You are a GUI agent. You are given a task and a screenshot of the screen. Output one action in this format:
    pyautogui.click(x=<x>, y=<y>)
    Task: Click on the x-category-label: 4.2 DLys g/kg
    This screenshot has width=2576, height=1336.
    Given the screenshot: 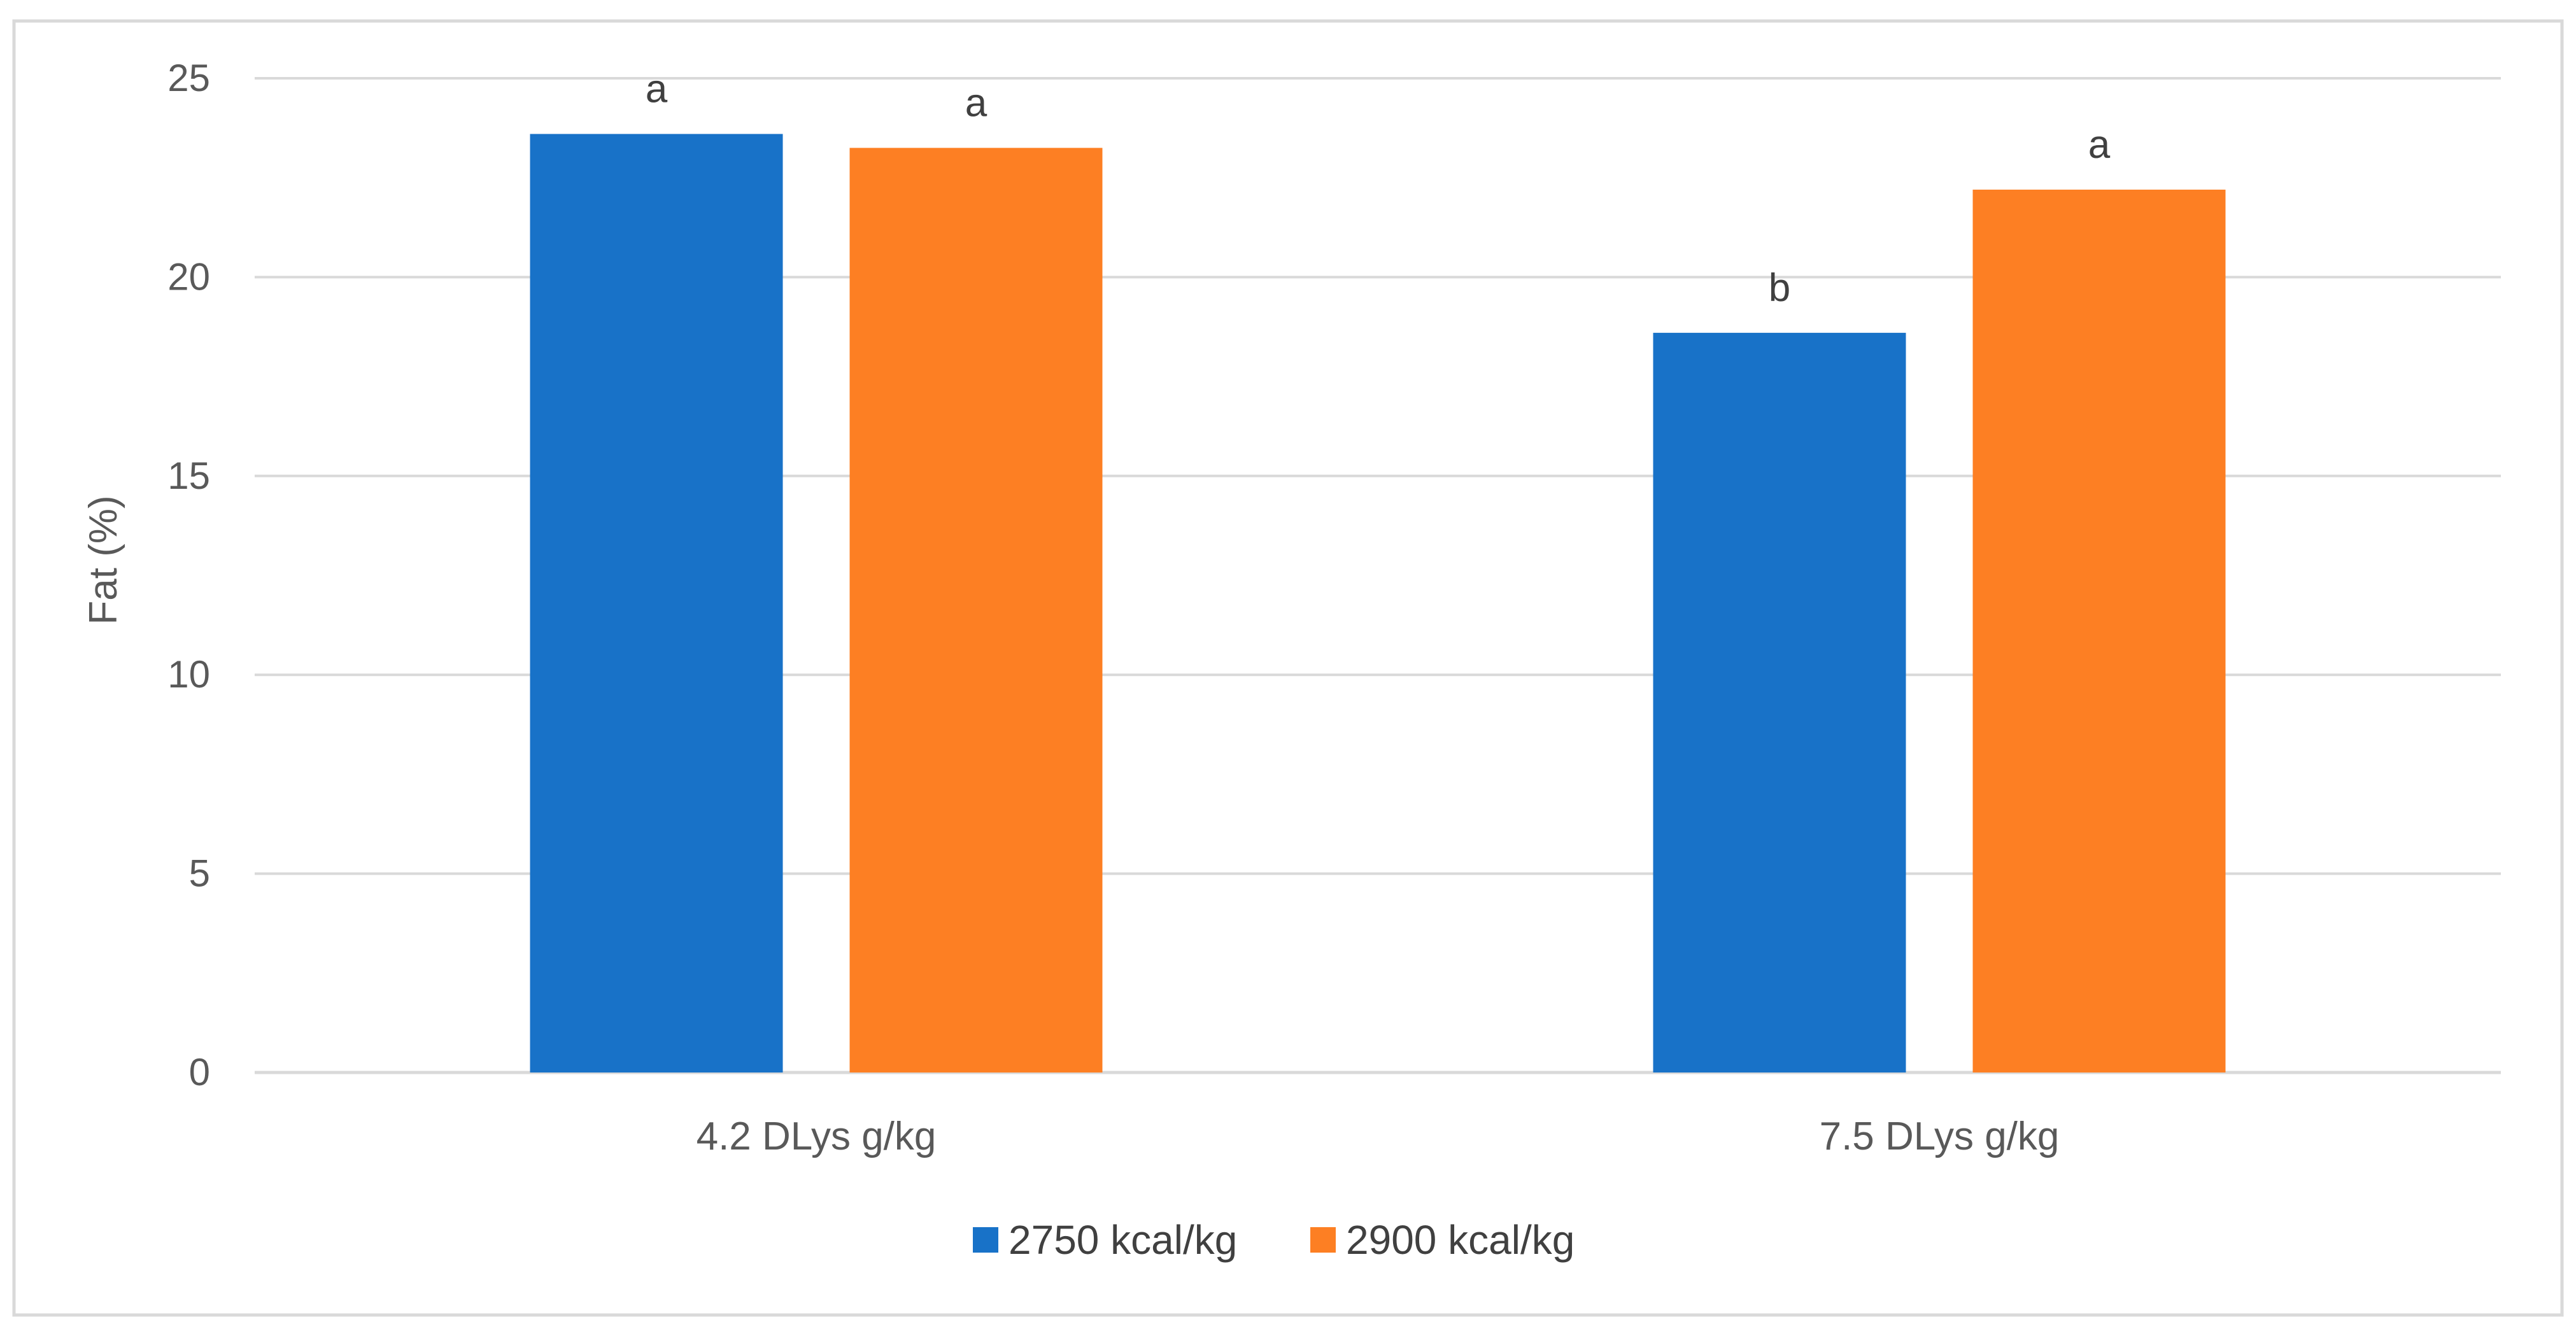 What is the action you would take?
    pyautogui.click(x=817, y=1136)
    